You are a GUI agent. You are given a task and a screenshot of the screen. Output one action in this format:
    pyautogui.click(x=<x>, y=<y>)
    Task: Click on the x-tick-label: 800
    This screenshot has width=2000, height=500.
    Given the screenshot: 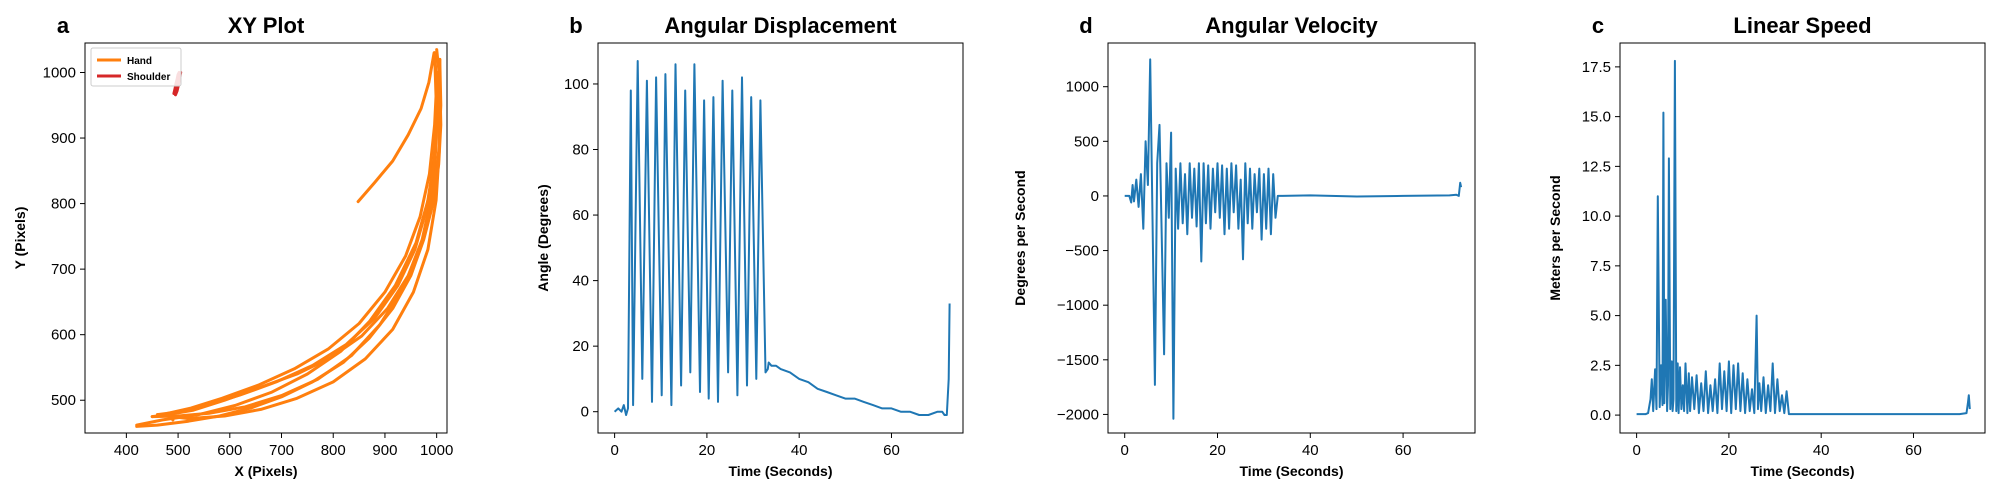 What is the action you would take?
    pyautogui.click(x=333, y=450)
    